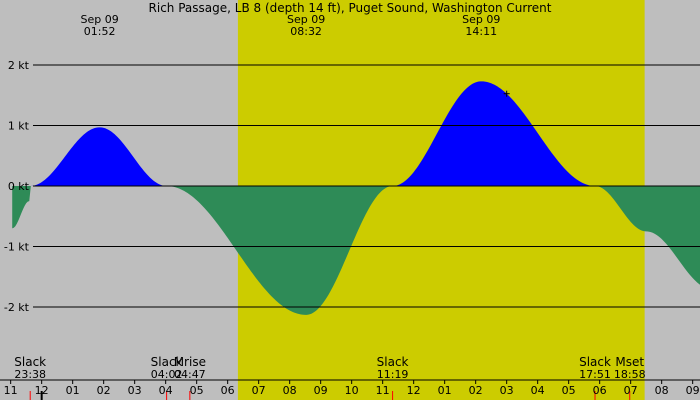  What do you see at coordinates (630, 374) in the screenshot?
I see `event-time-label: 18:58` at bounding box center [630, 374].